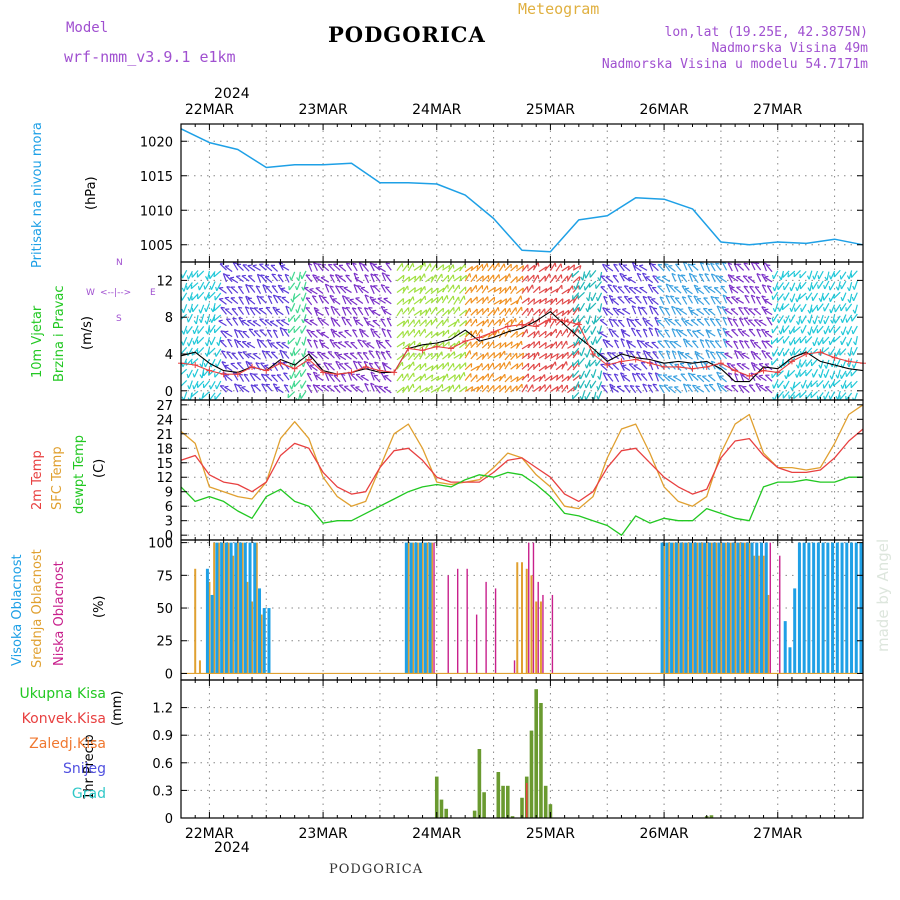 Image resolution: width=900 pixels, height=900 pixels. Describe the element at coordinates (169, 355) in the screenshot. I see `y-tick-label: 4` at that location.